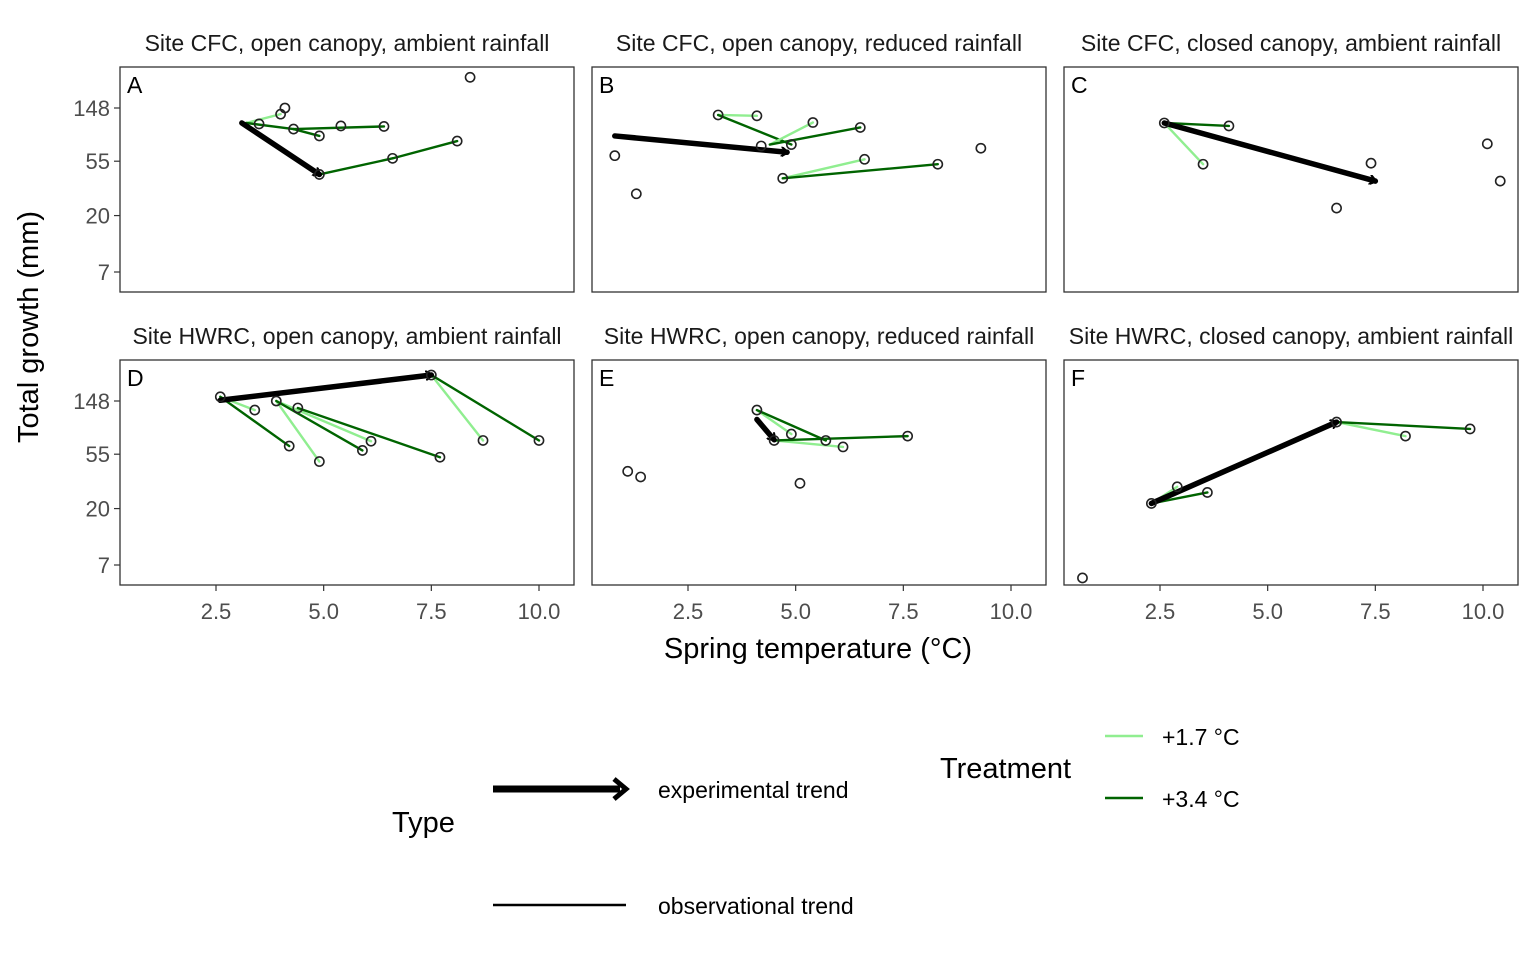 The width and height of the screenshot is (1536, 965). Describe the element at coordinates (29, 327) in the screenshot. I see `y-axis-label: Total growth (mm)` at that location.